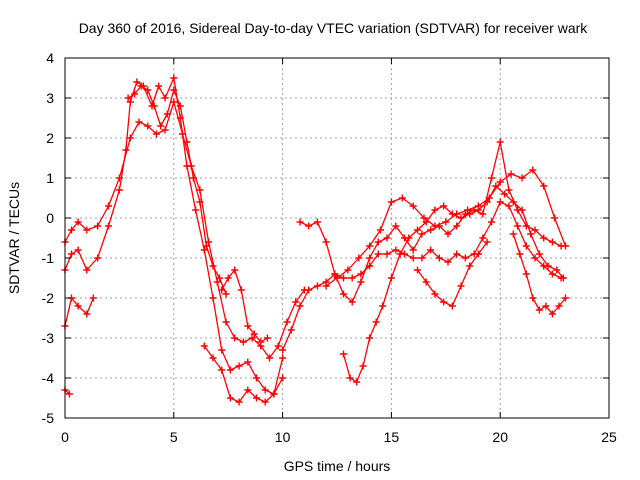  What do you see at coordinates (283, 437) in the screenshot?
I see `x-tick-label: 10` at bounding box center [283, 437].